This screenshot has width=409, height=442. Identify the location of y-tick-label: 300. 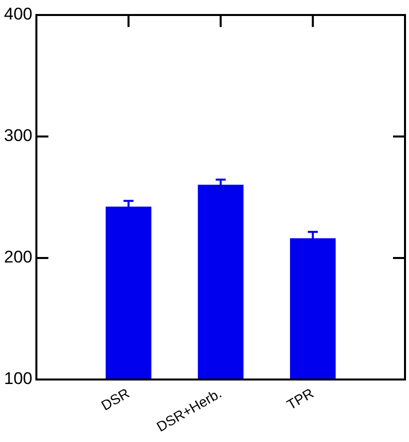
(18, 136).